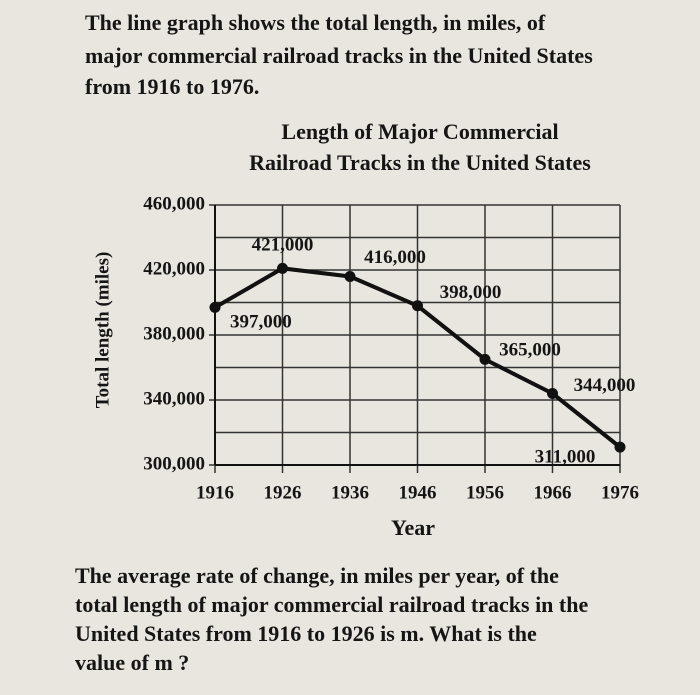 The image size is (700, 695). Describe the element at coordinates (530, 350) in the screenshot. I see `data-label: 365,000` at that location.